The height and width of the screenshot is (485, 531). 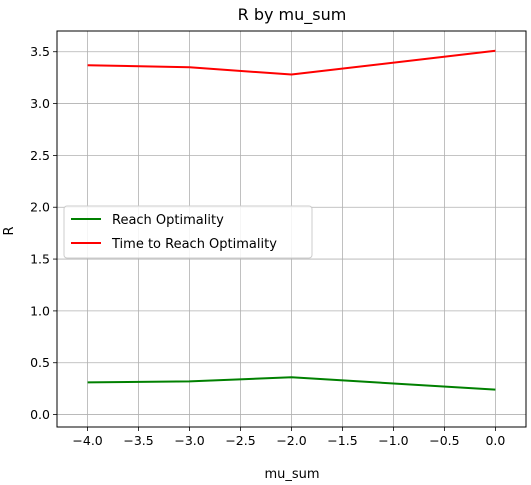 I want to click on x-axis: −4.0 −3.5 −3.0 −2.5 −2.0 −1.5 −1.0 −0.5 0.0, so click(x=288, y=437).